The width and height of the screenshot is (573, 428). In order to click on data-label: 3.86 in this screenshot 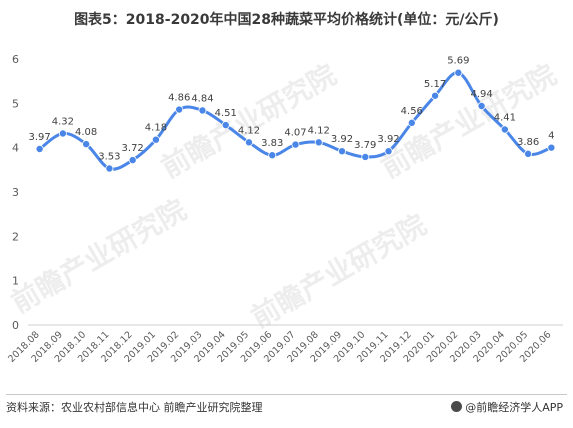, I will do `click(528, 142)`.